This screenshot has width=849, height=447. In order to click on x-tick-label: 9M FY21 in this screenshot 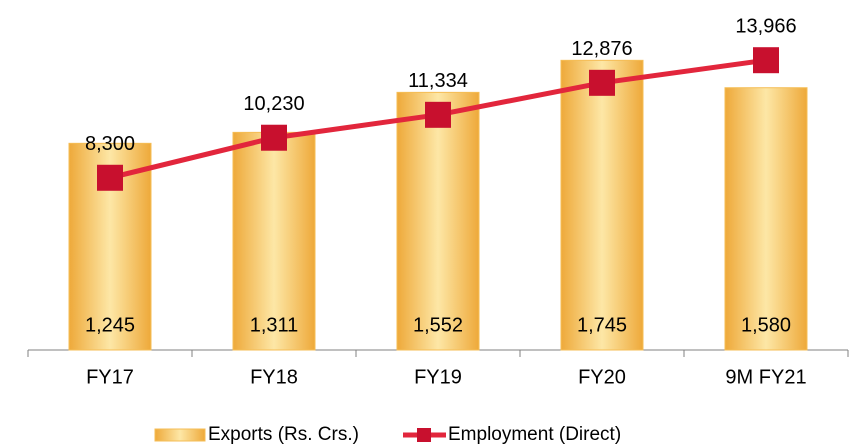, I will do `click(765, 377)`.